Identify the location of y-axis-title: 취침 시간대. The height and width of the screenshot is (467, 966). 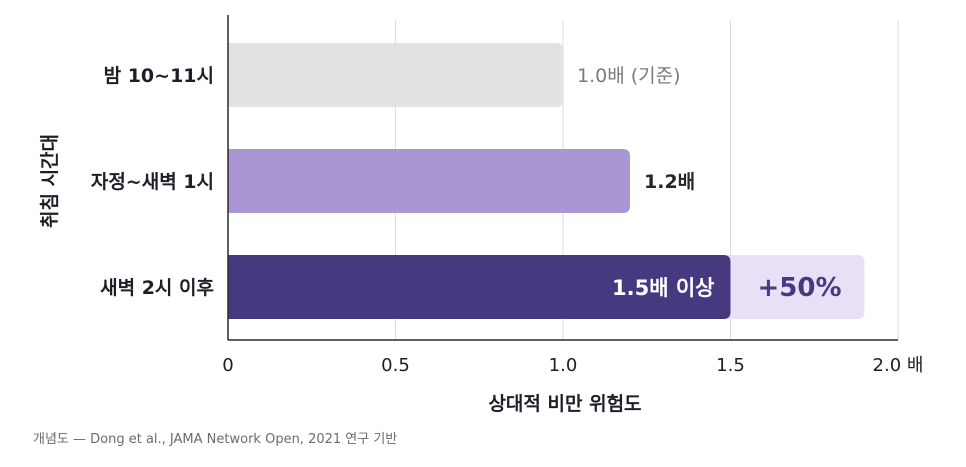
(50, 181).